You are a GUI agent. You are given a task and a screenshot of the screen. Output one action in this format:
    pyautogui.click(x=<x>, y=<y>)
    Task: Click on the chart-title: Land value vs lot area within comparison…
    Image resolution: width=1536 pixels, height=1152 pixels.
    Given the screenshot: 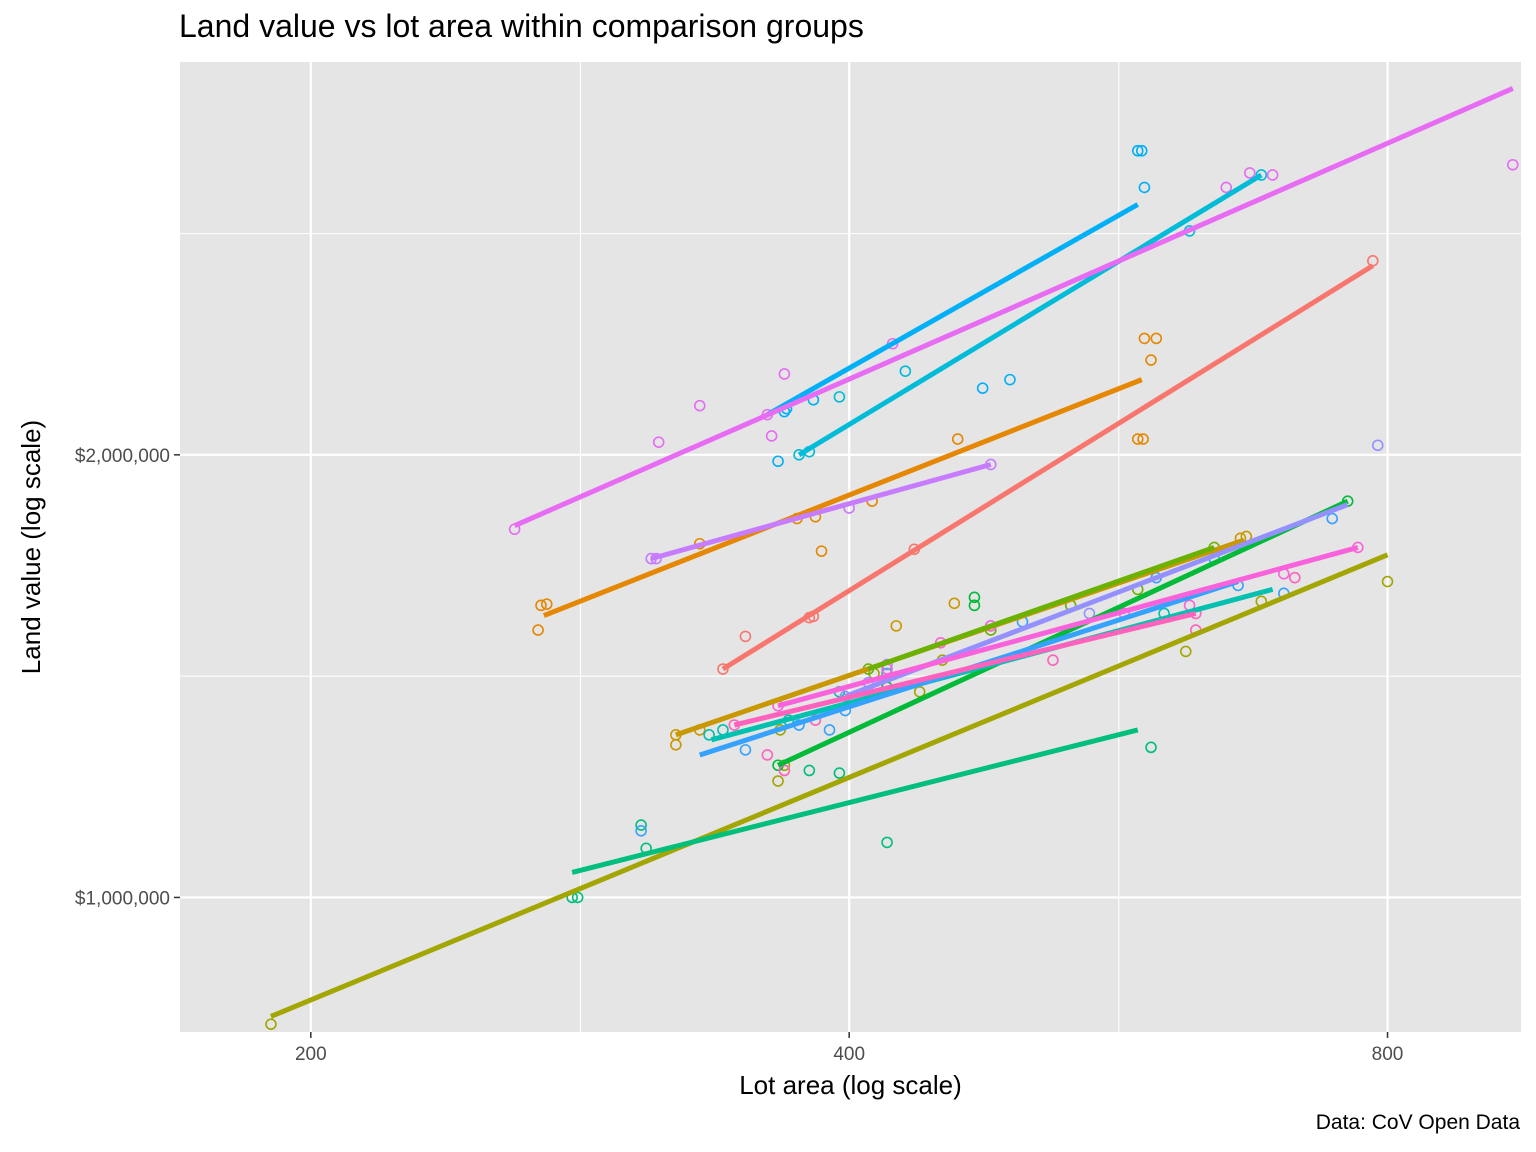 What is the action you would take?
    pyautogui.click(x=521, y=26)
    